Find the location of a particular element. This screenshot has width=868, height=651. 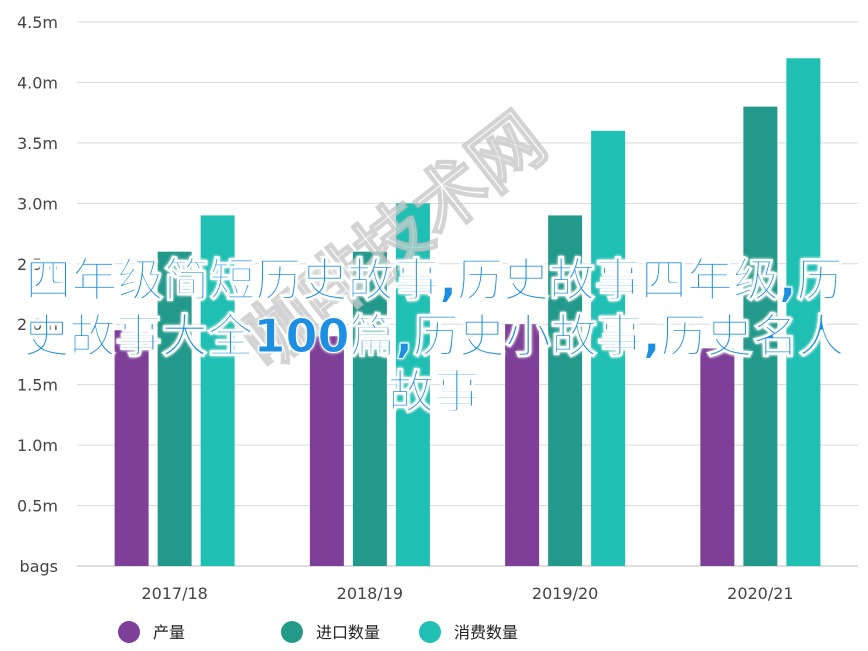

x-category-label: 2017/18 is located at coordinates (174, 593).